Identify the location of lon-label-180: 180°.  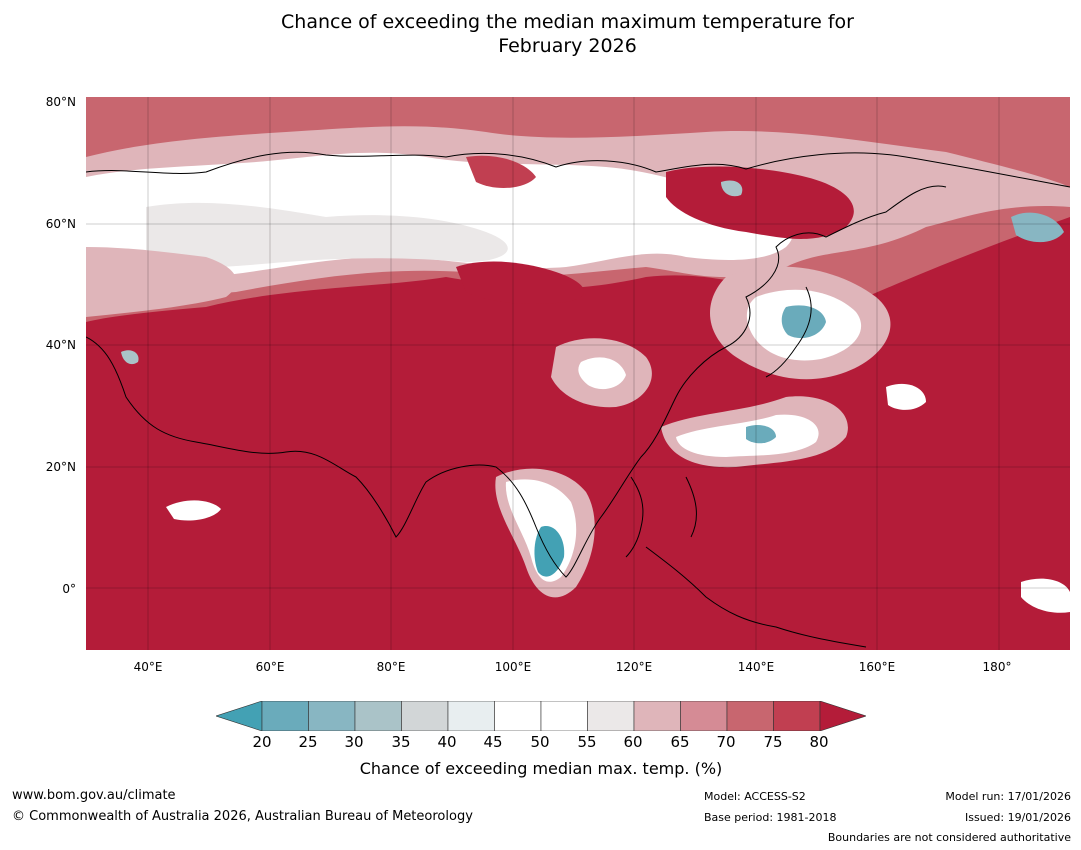
(997, 667).